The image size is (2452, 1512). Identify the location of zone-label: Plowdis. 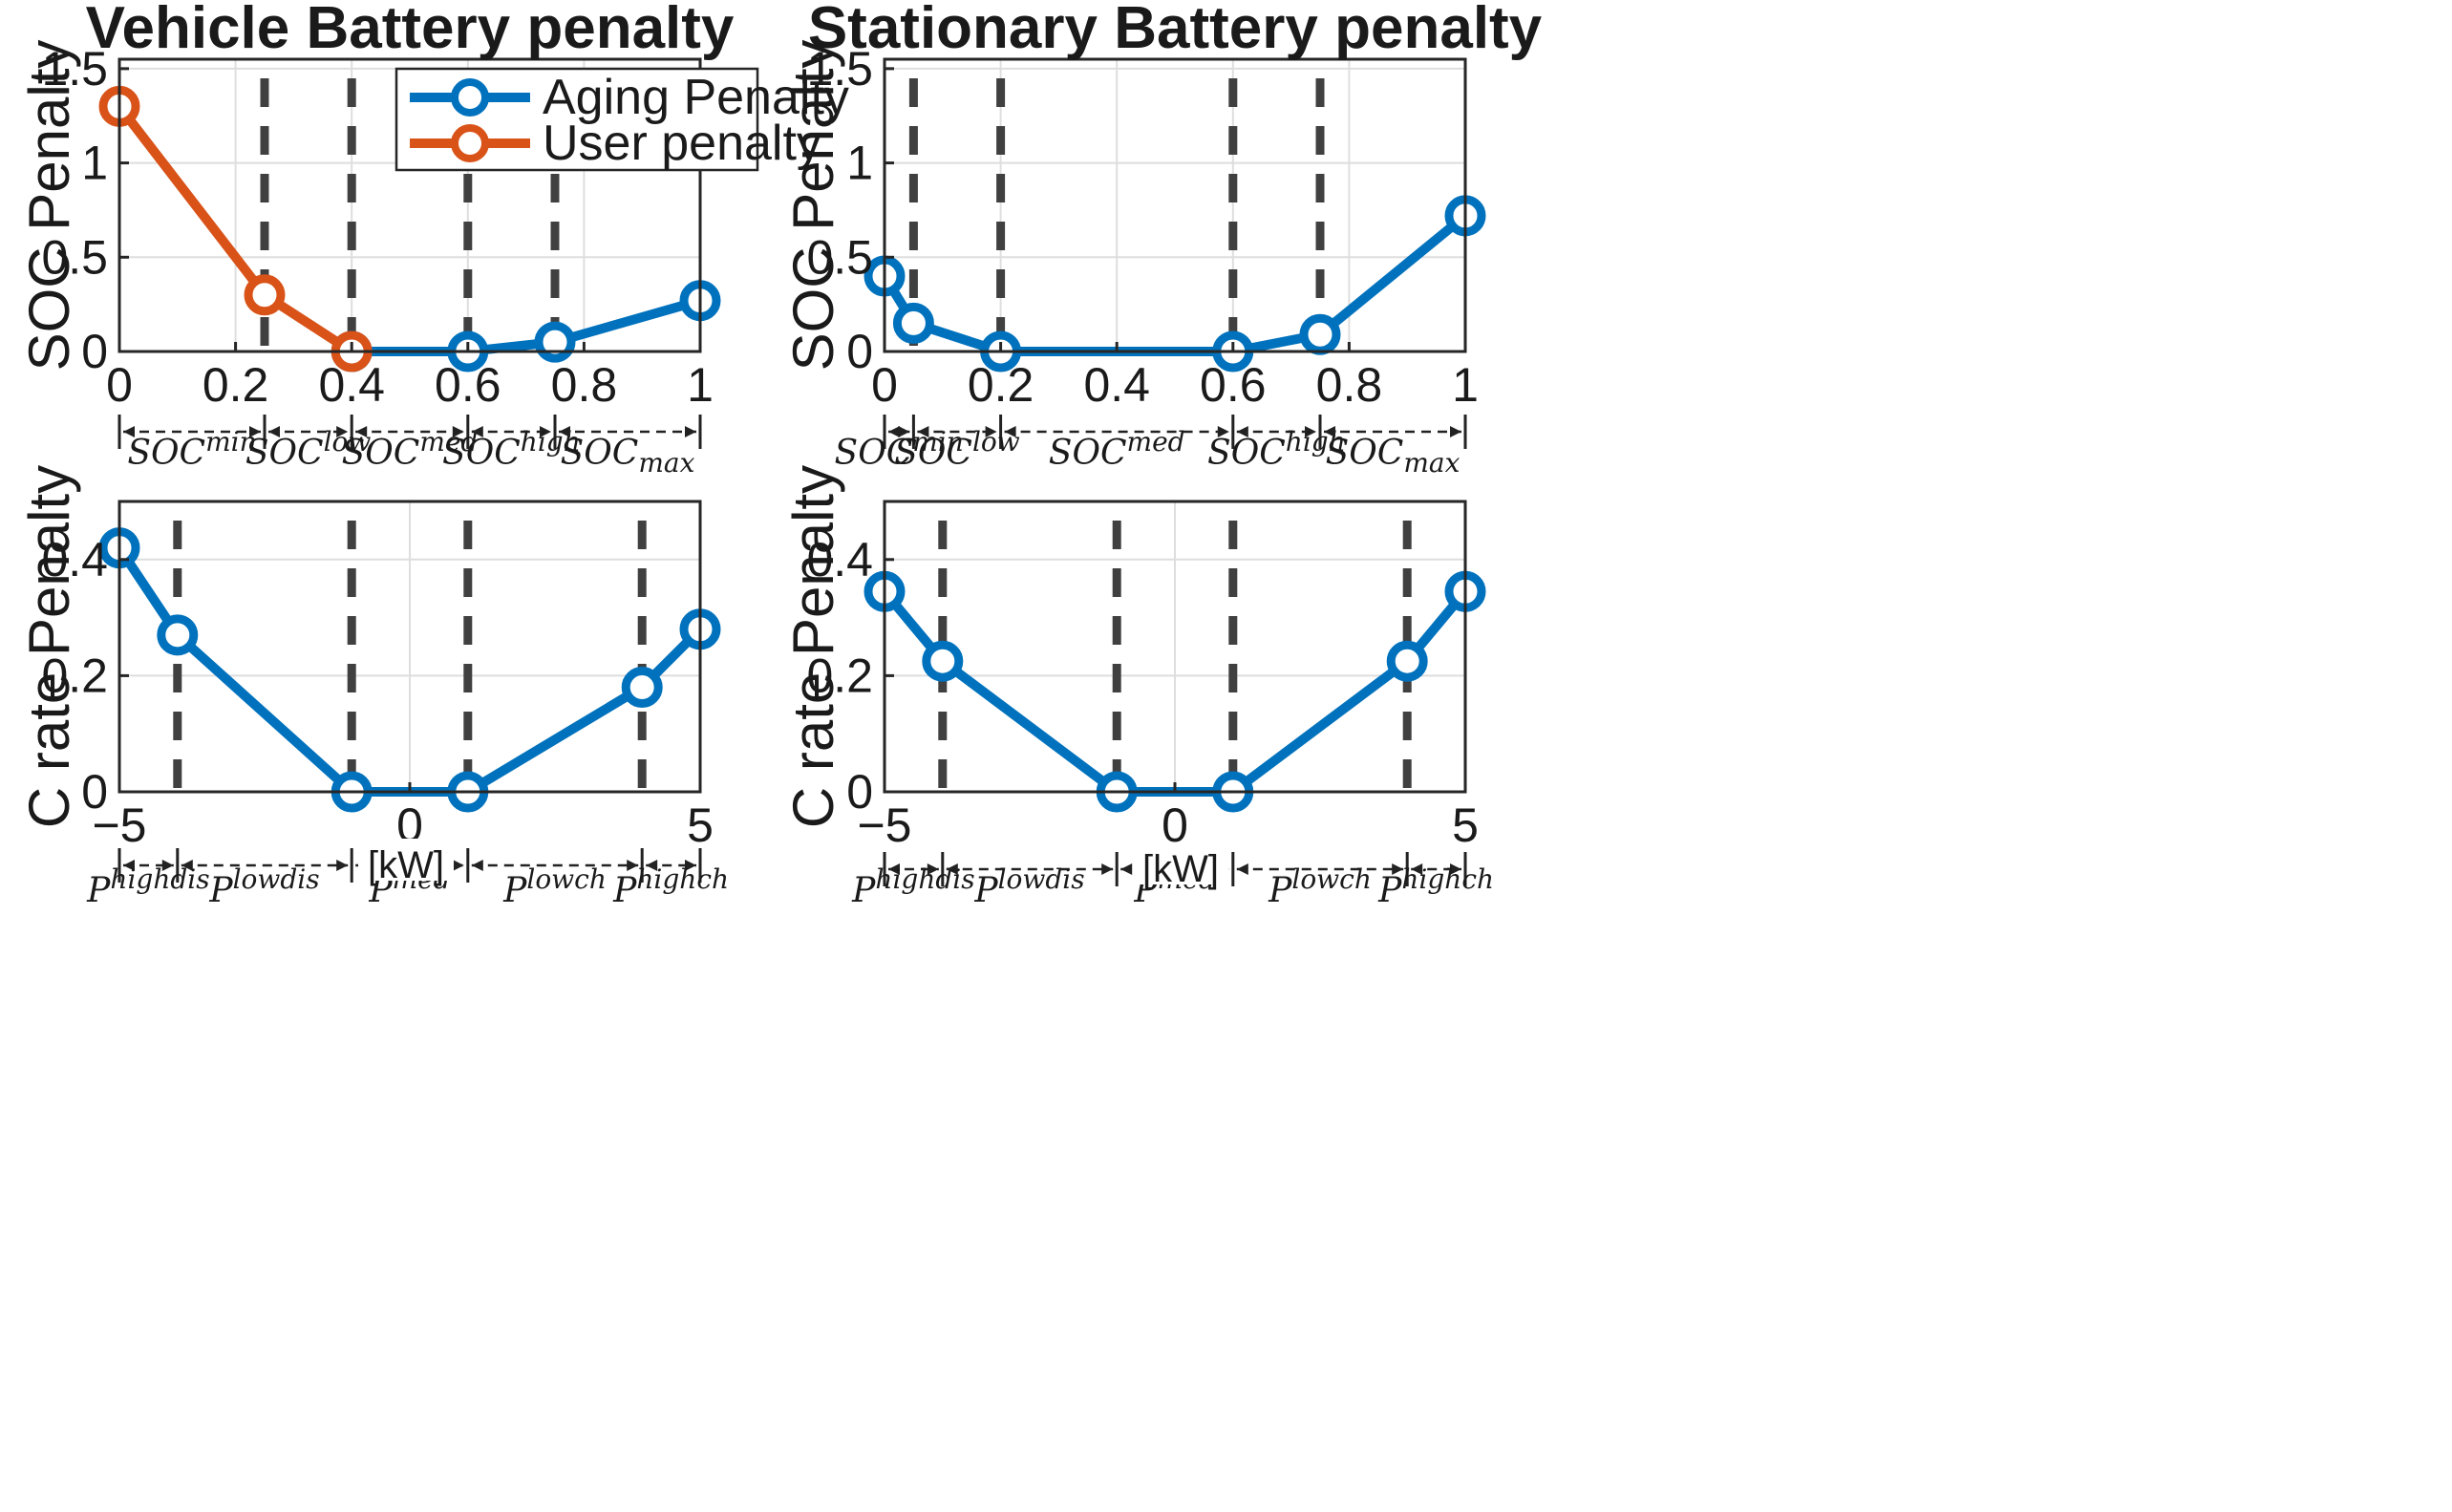
(1028, 886).